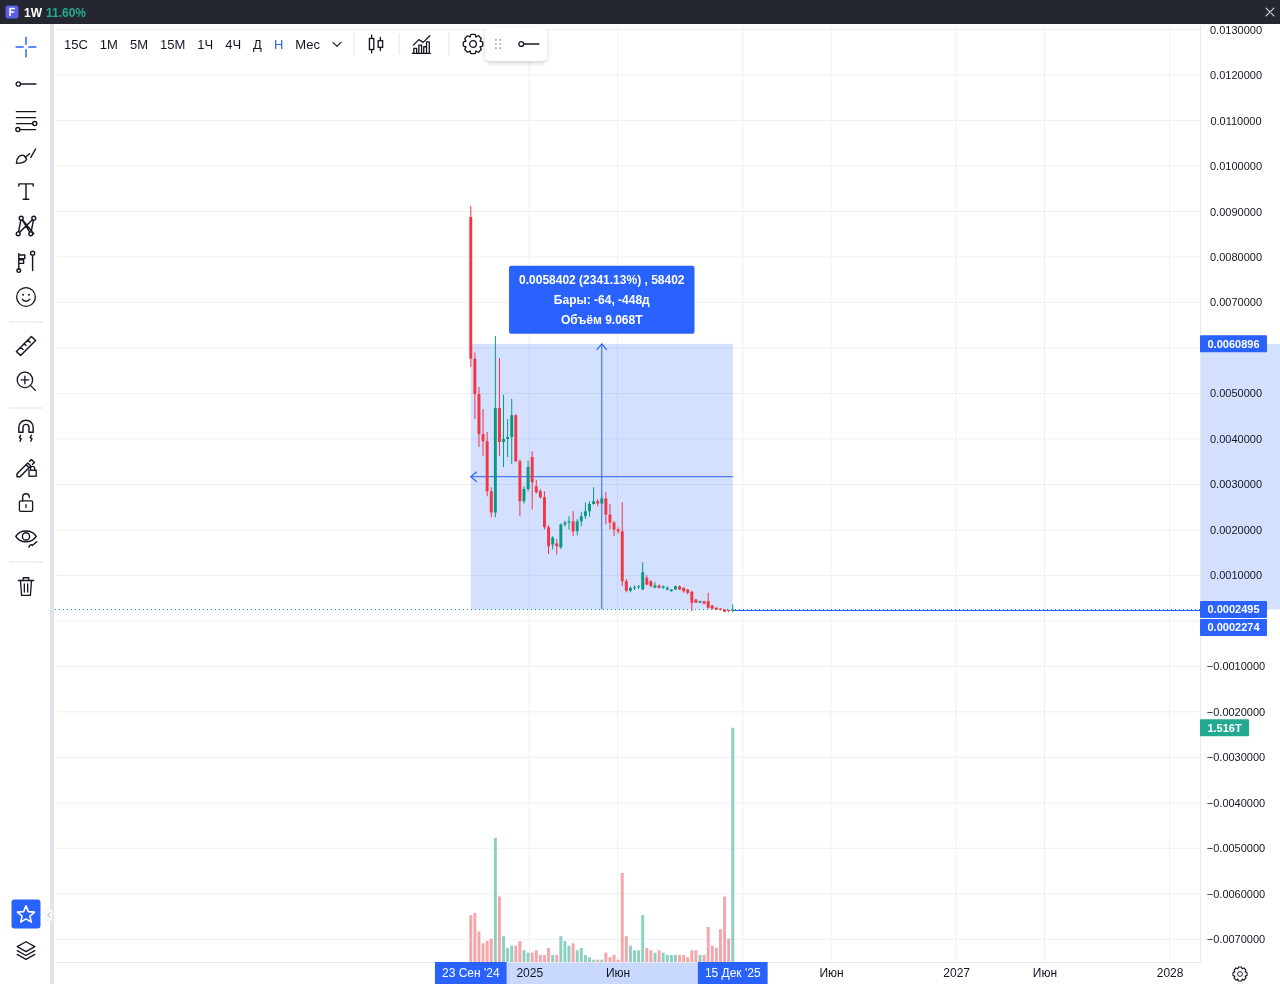 Image resolution: width=1280 pixels, height=984 pixels. Describe the element at coordinates (1236, 257) in the screenshot. I see `y-tick-label: 0.0080000` at that location.